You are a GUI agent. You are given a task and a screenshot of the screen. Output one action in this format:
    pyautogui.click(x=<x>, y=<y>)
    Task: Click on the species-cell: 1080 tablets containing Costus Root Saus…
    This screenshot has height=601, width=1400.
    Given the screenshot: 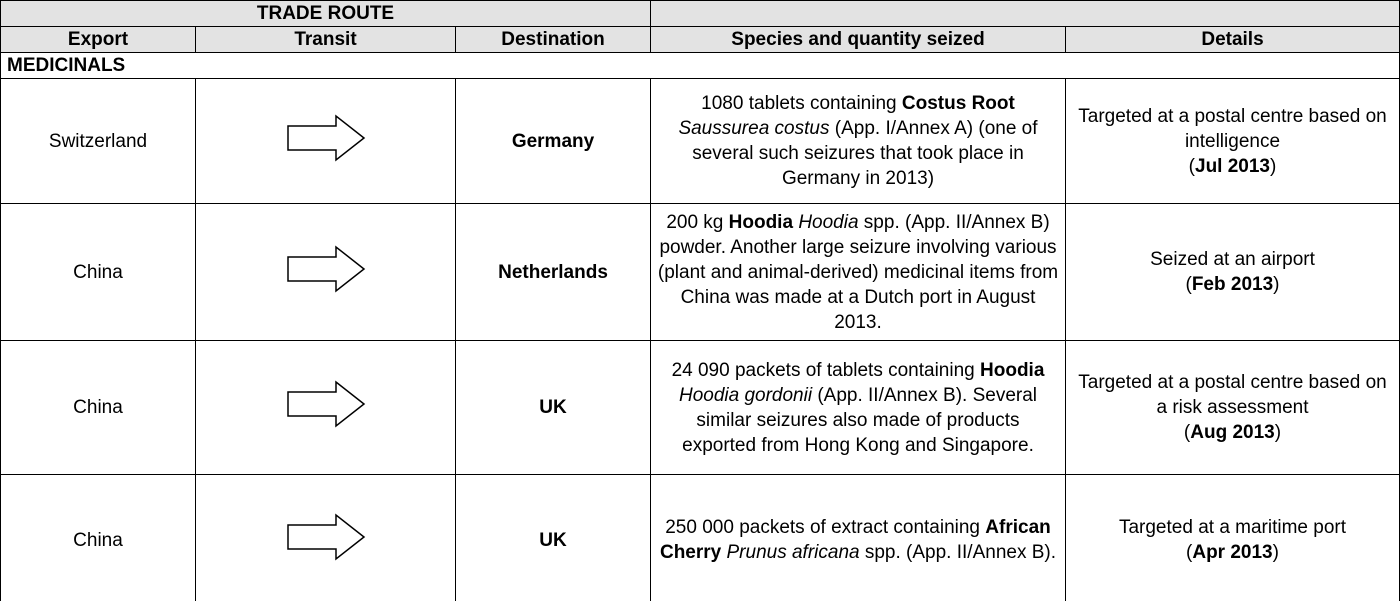 What is the action you would take?
    pyautogui.click(x=858, y=141)
    